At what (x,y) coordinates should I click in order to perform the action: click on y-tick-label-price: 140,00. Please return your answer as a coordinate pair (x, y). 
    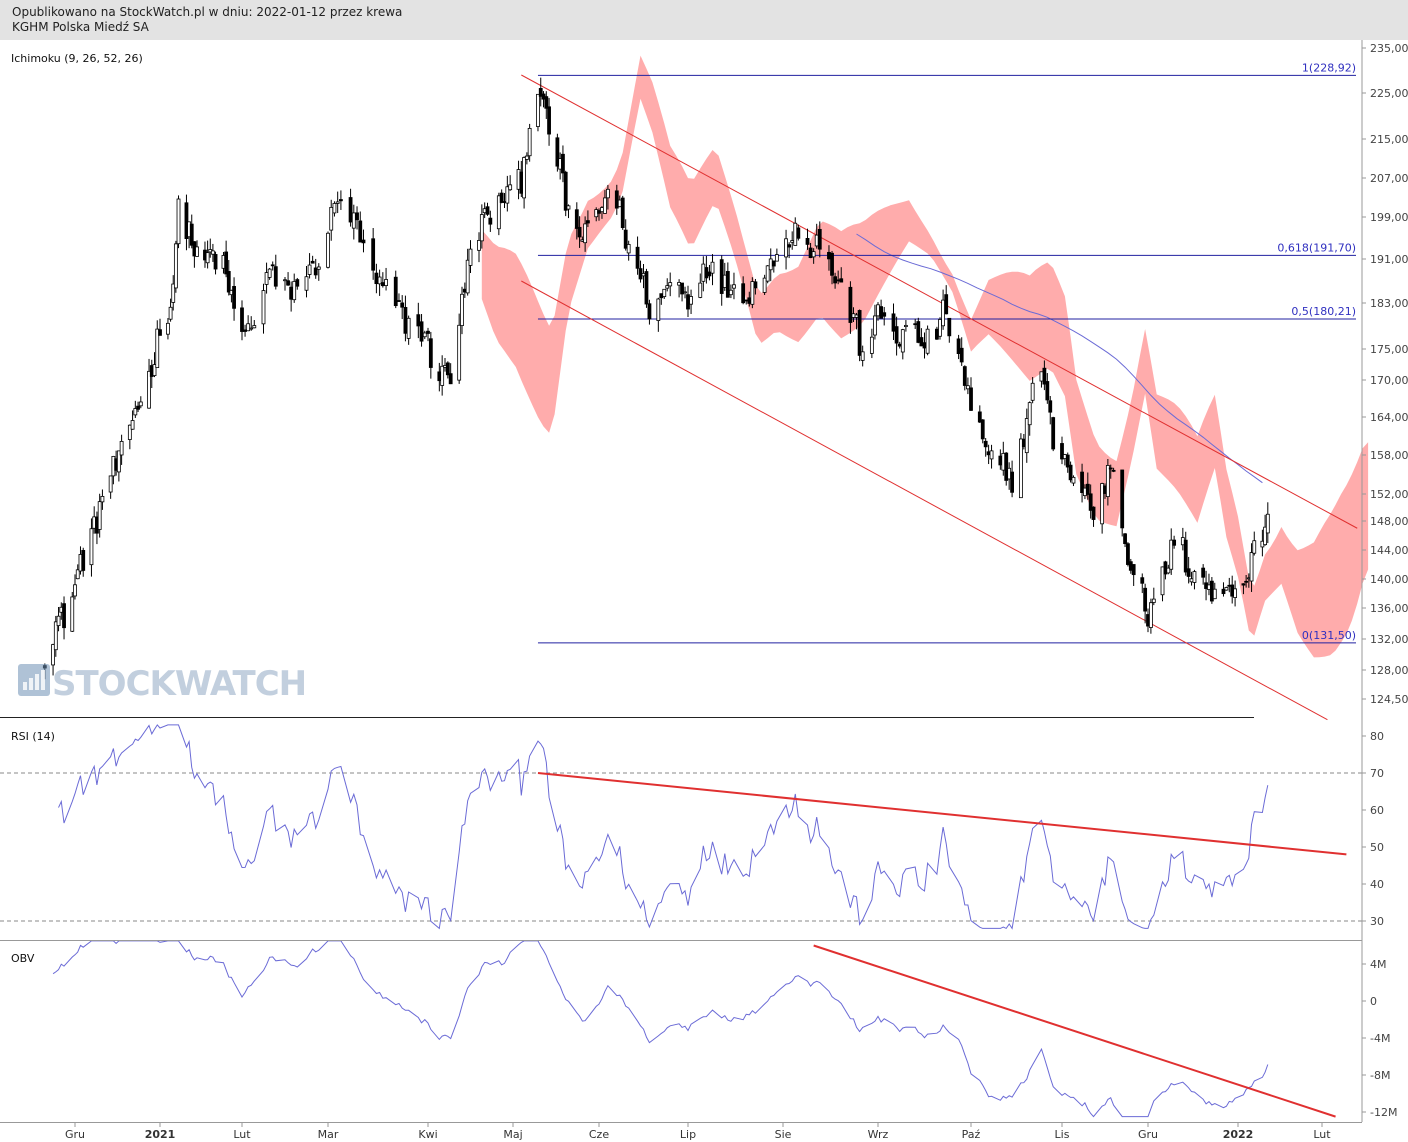
    Looking at the image, I should click on (1389, 579).